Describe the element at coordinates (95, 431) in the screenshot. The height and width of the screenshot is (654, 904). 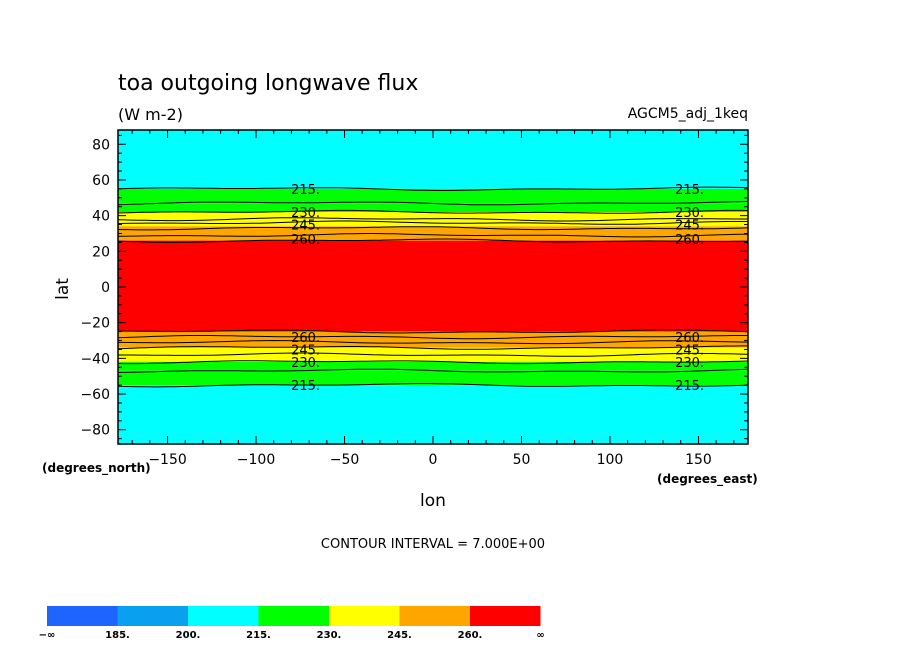
I see `y-tick-label: −80` at that location.